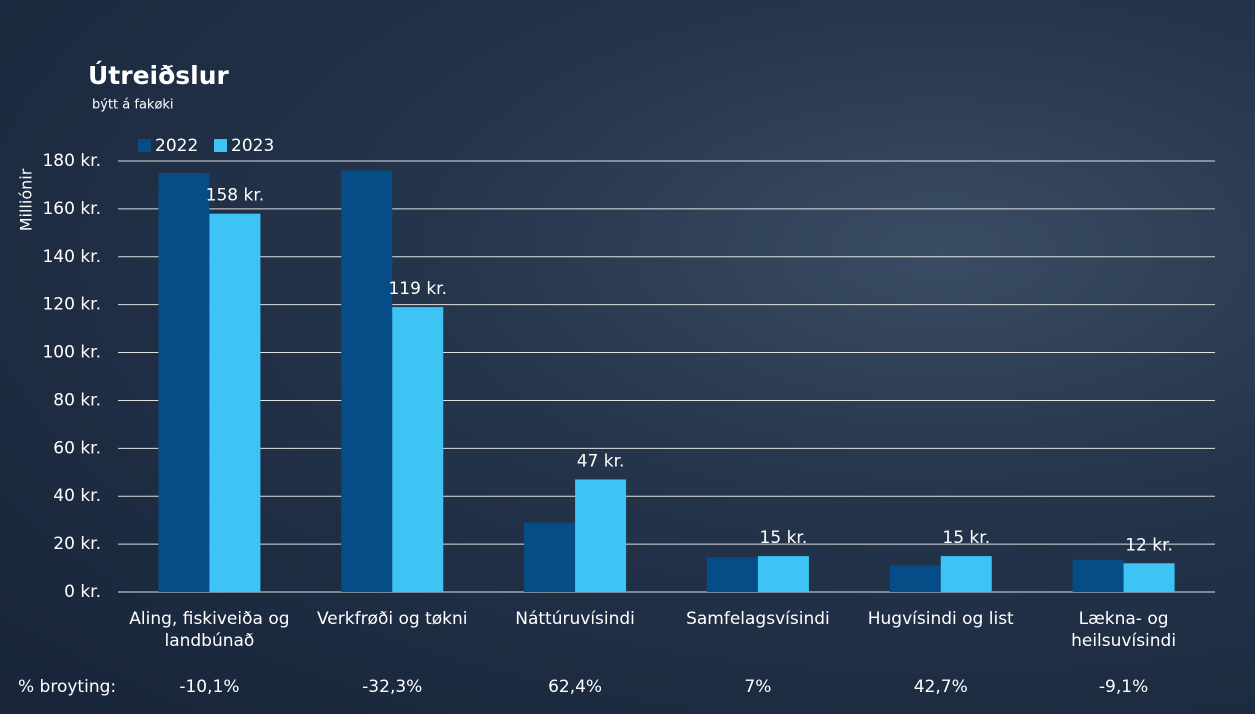 The width and height of the screenshot is (1255, 714). Describe the element at coordinates (941, 687) in the screenshot. I see `change-value: 42,7%` at that location.